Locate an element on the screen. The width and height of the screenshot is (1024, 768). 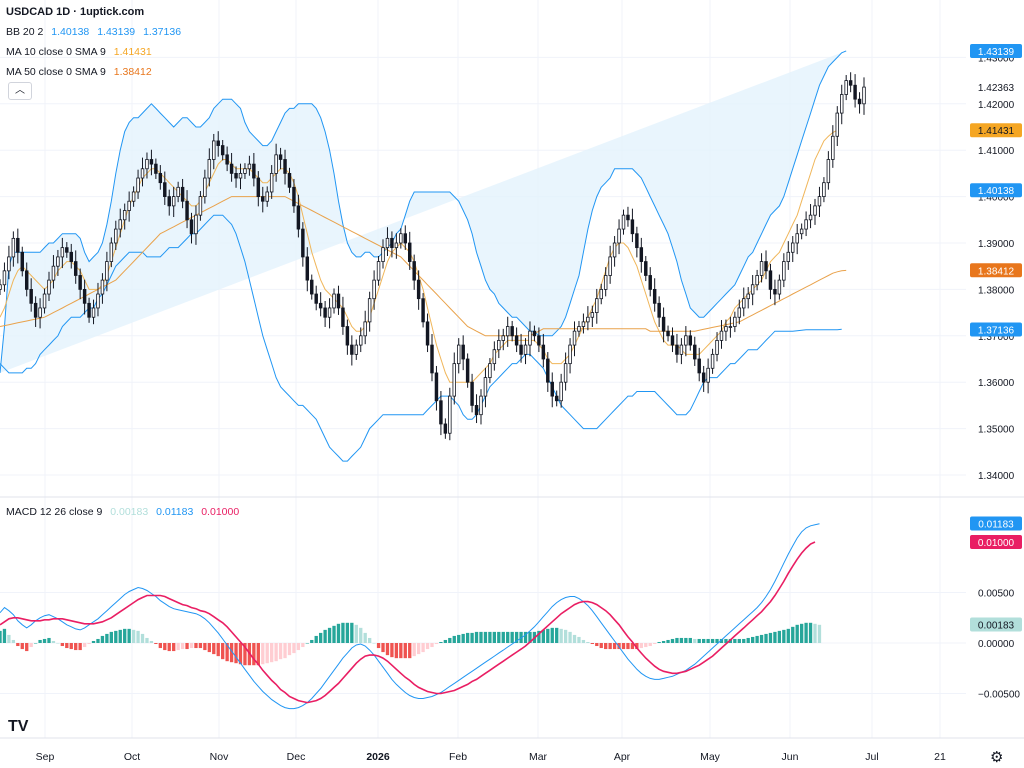
bb-legend: BB 20 2 1.40138 1.43139 1.37136 is located at coordinates (93, 32).